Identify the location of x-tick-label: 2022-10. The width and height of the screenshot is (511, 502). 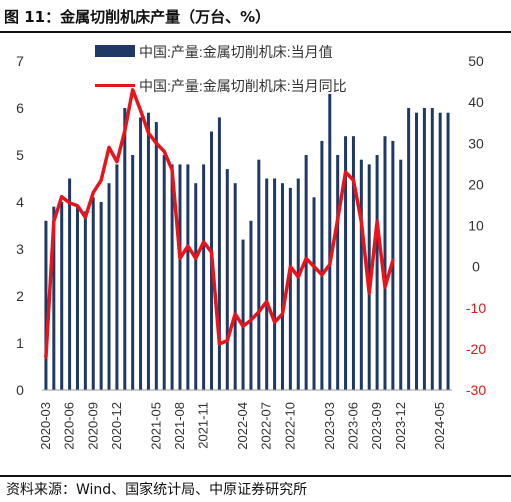
(289, 426).